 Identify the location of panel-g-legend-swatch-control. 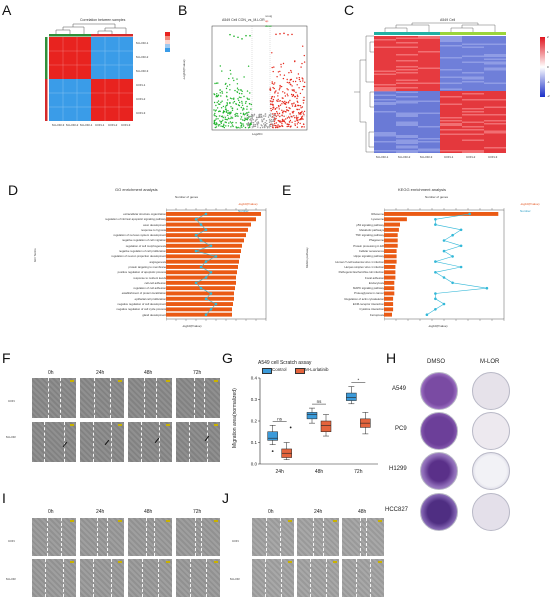
(267, 371).